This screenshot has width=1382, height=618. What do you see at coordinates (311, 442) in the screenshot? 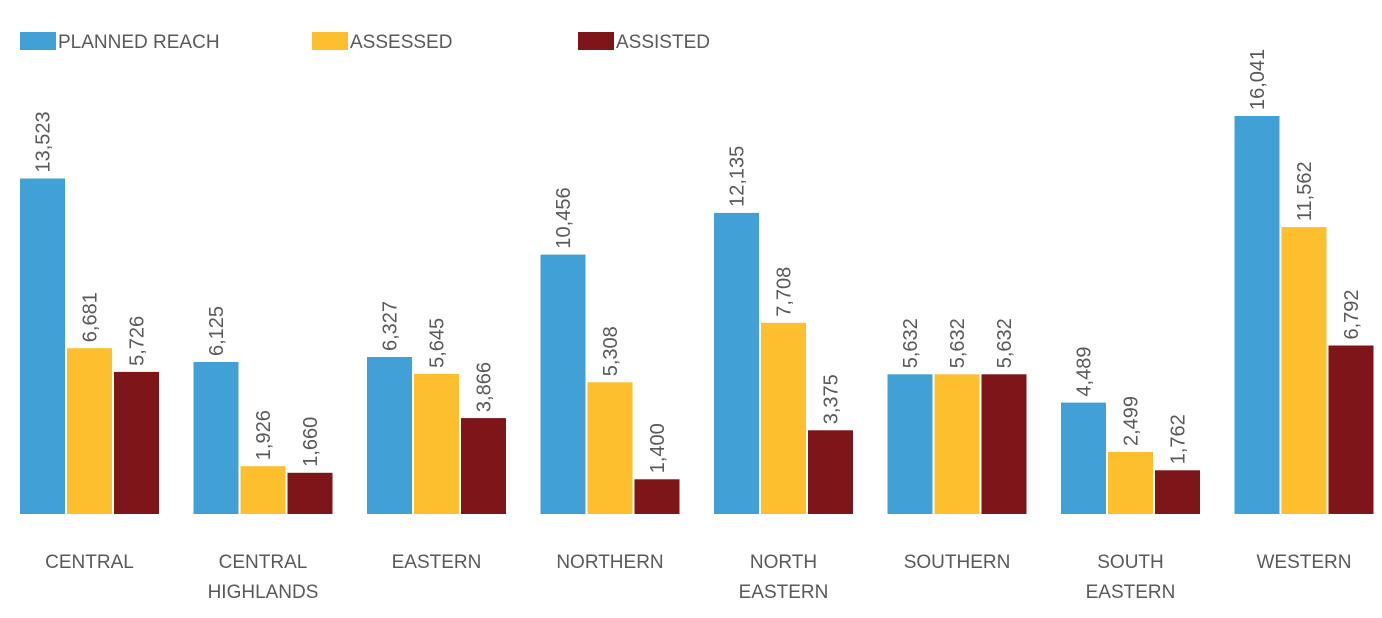
I see `bar-value-label: 1,660` at bounding box center [311, 442].